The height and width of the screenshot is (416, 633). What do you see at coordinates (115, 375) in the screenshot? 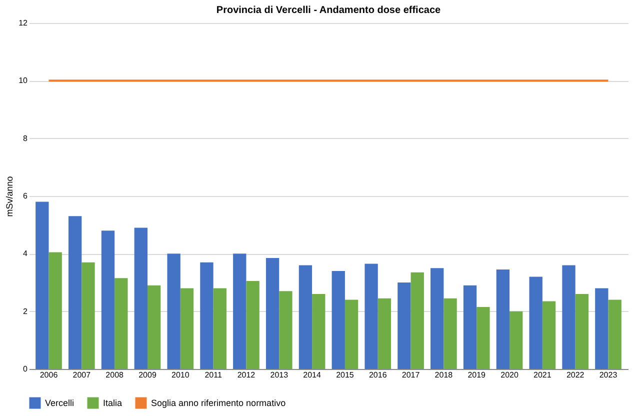
I see `x-tick-label: 2008` at bounding box center [115, 375].